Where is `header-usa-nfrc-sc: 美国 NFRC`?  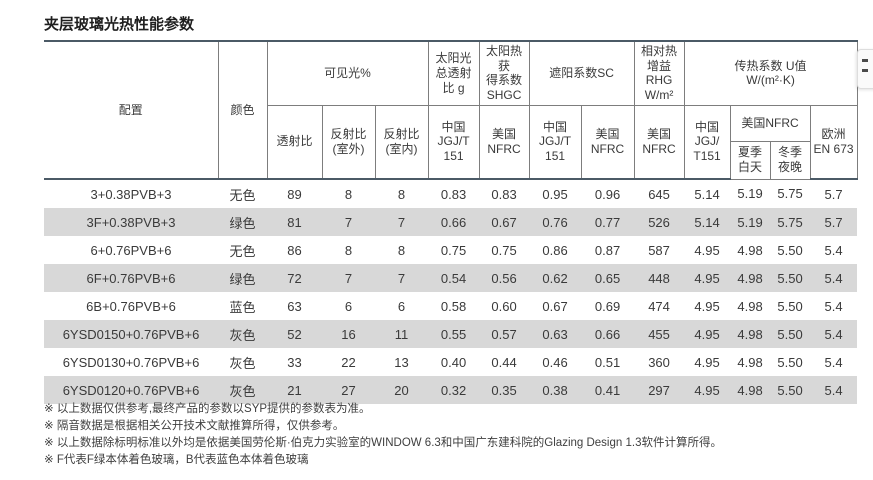
header-usa-nfrc-sc: 美国 NFRC is located at coordinates (607, 142).